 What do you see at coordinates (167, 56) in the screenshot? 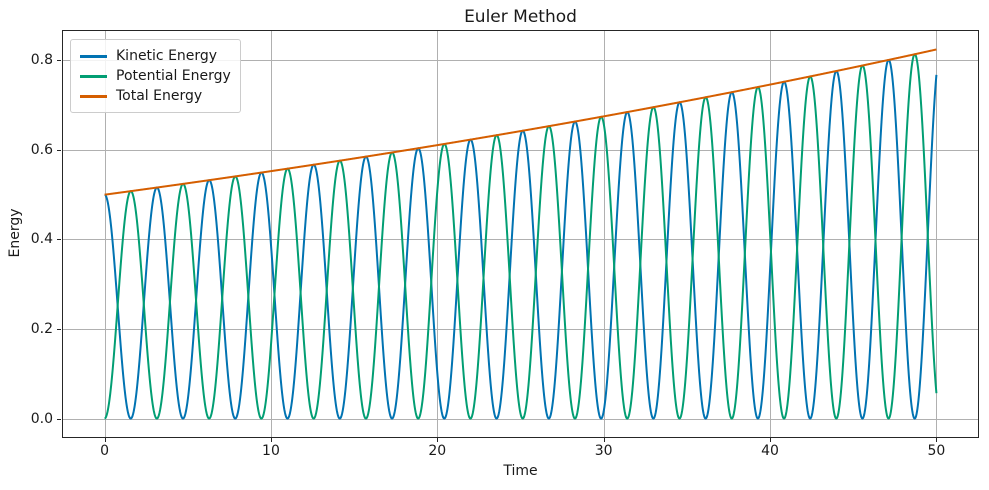
I see `legend-label-kinetic-energy: Kinetic Energy` at bounding box center [167, 56].